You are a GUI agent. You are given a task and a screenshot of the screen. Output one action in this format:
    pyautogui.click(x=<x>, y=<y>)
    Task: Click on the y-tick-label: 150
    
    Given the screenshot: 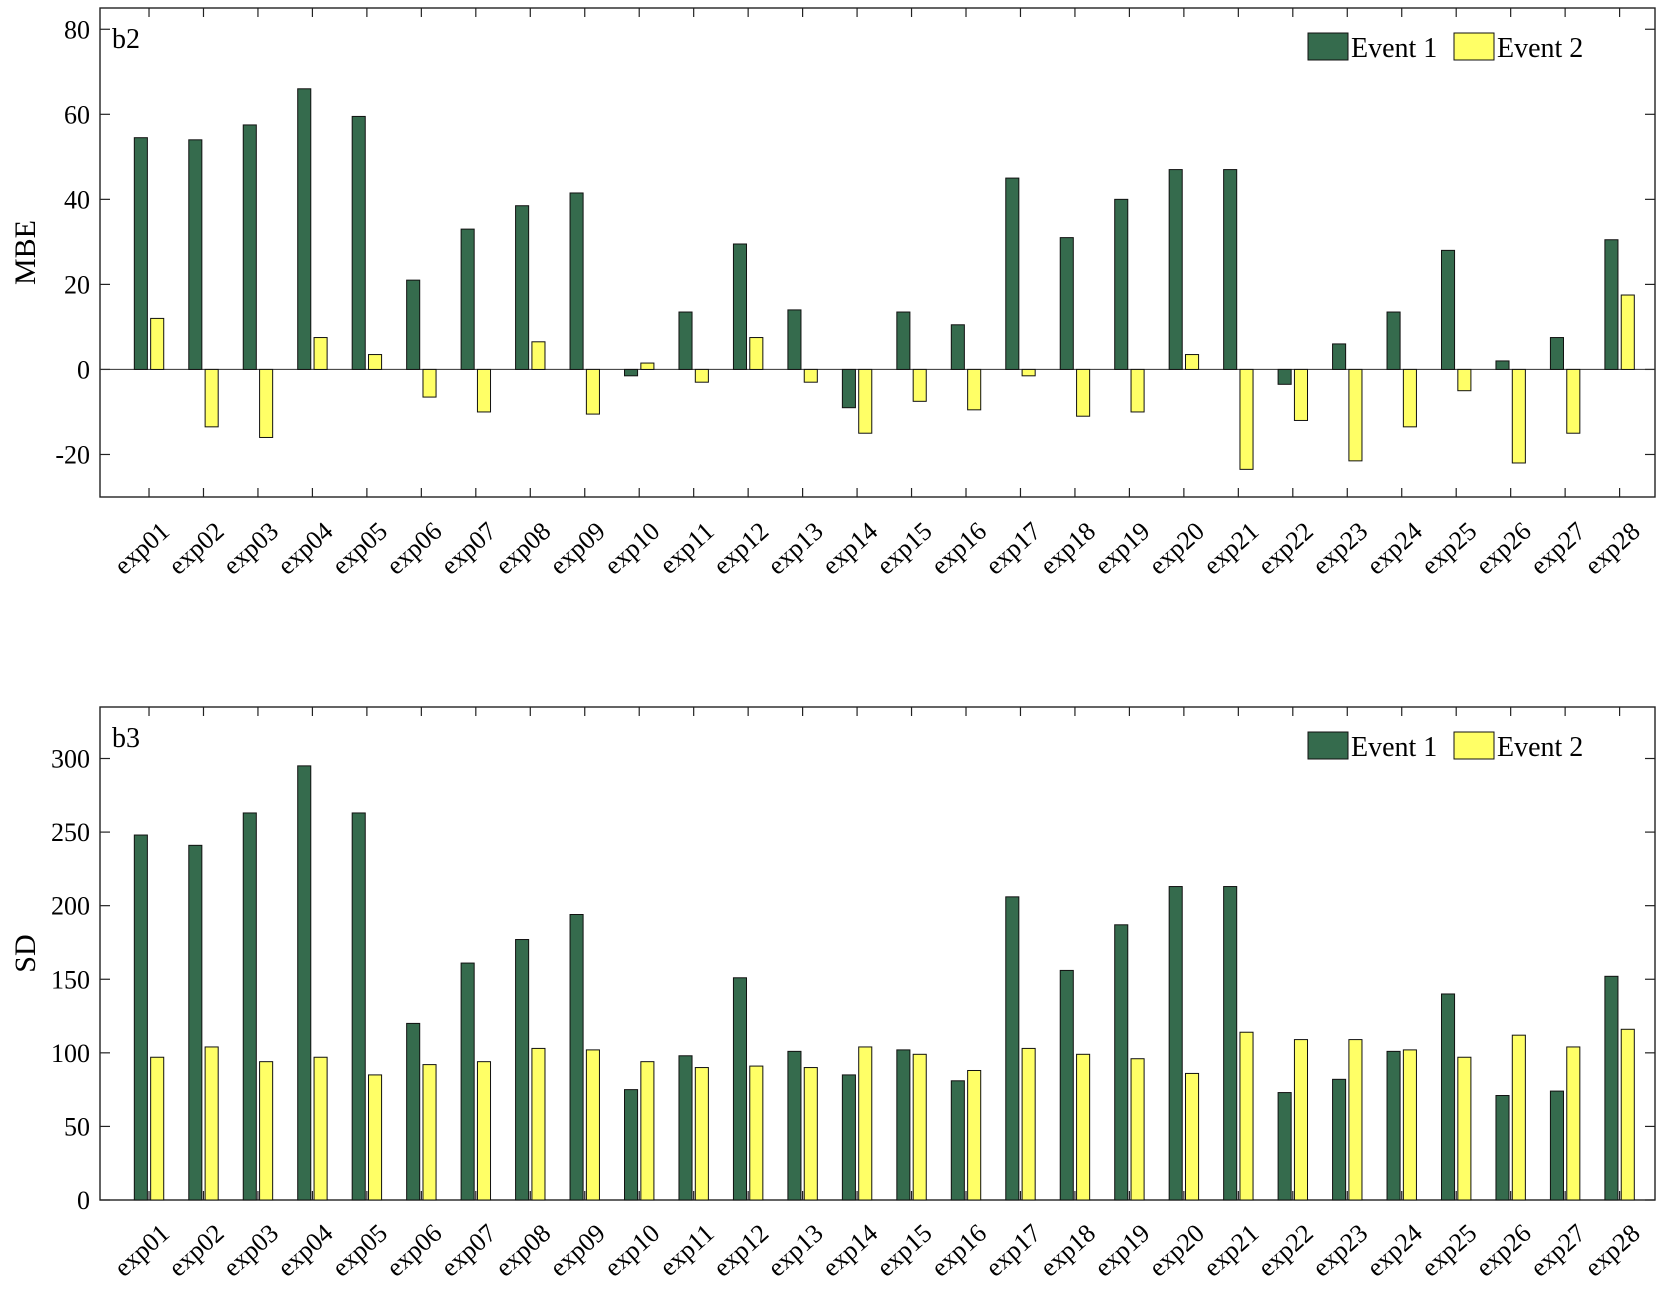 What is the action you would take?
    pyautogui.click(x=70, y=979)
    